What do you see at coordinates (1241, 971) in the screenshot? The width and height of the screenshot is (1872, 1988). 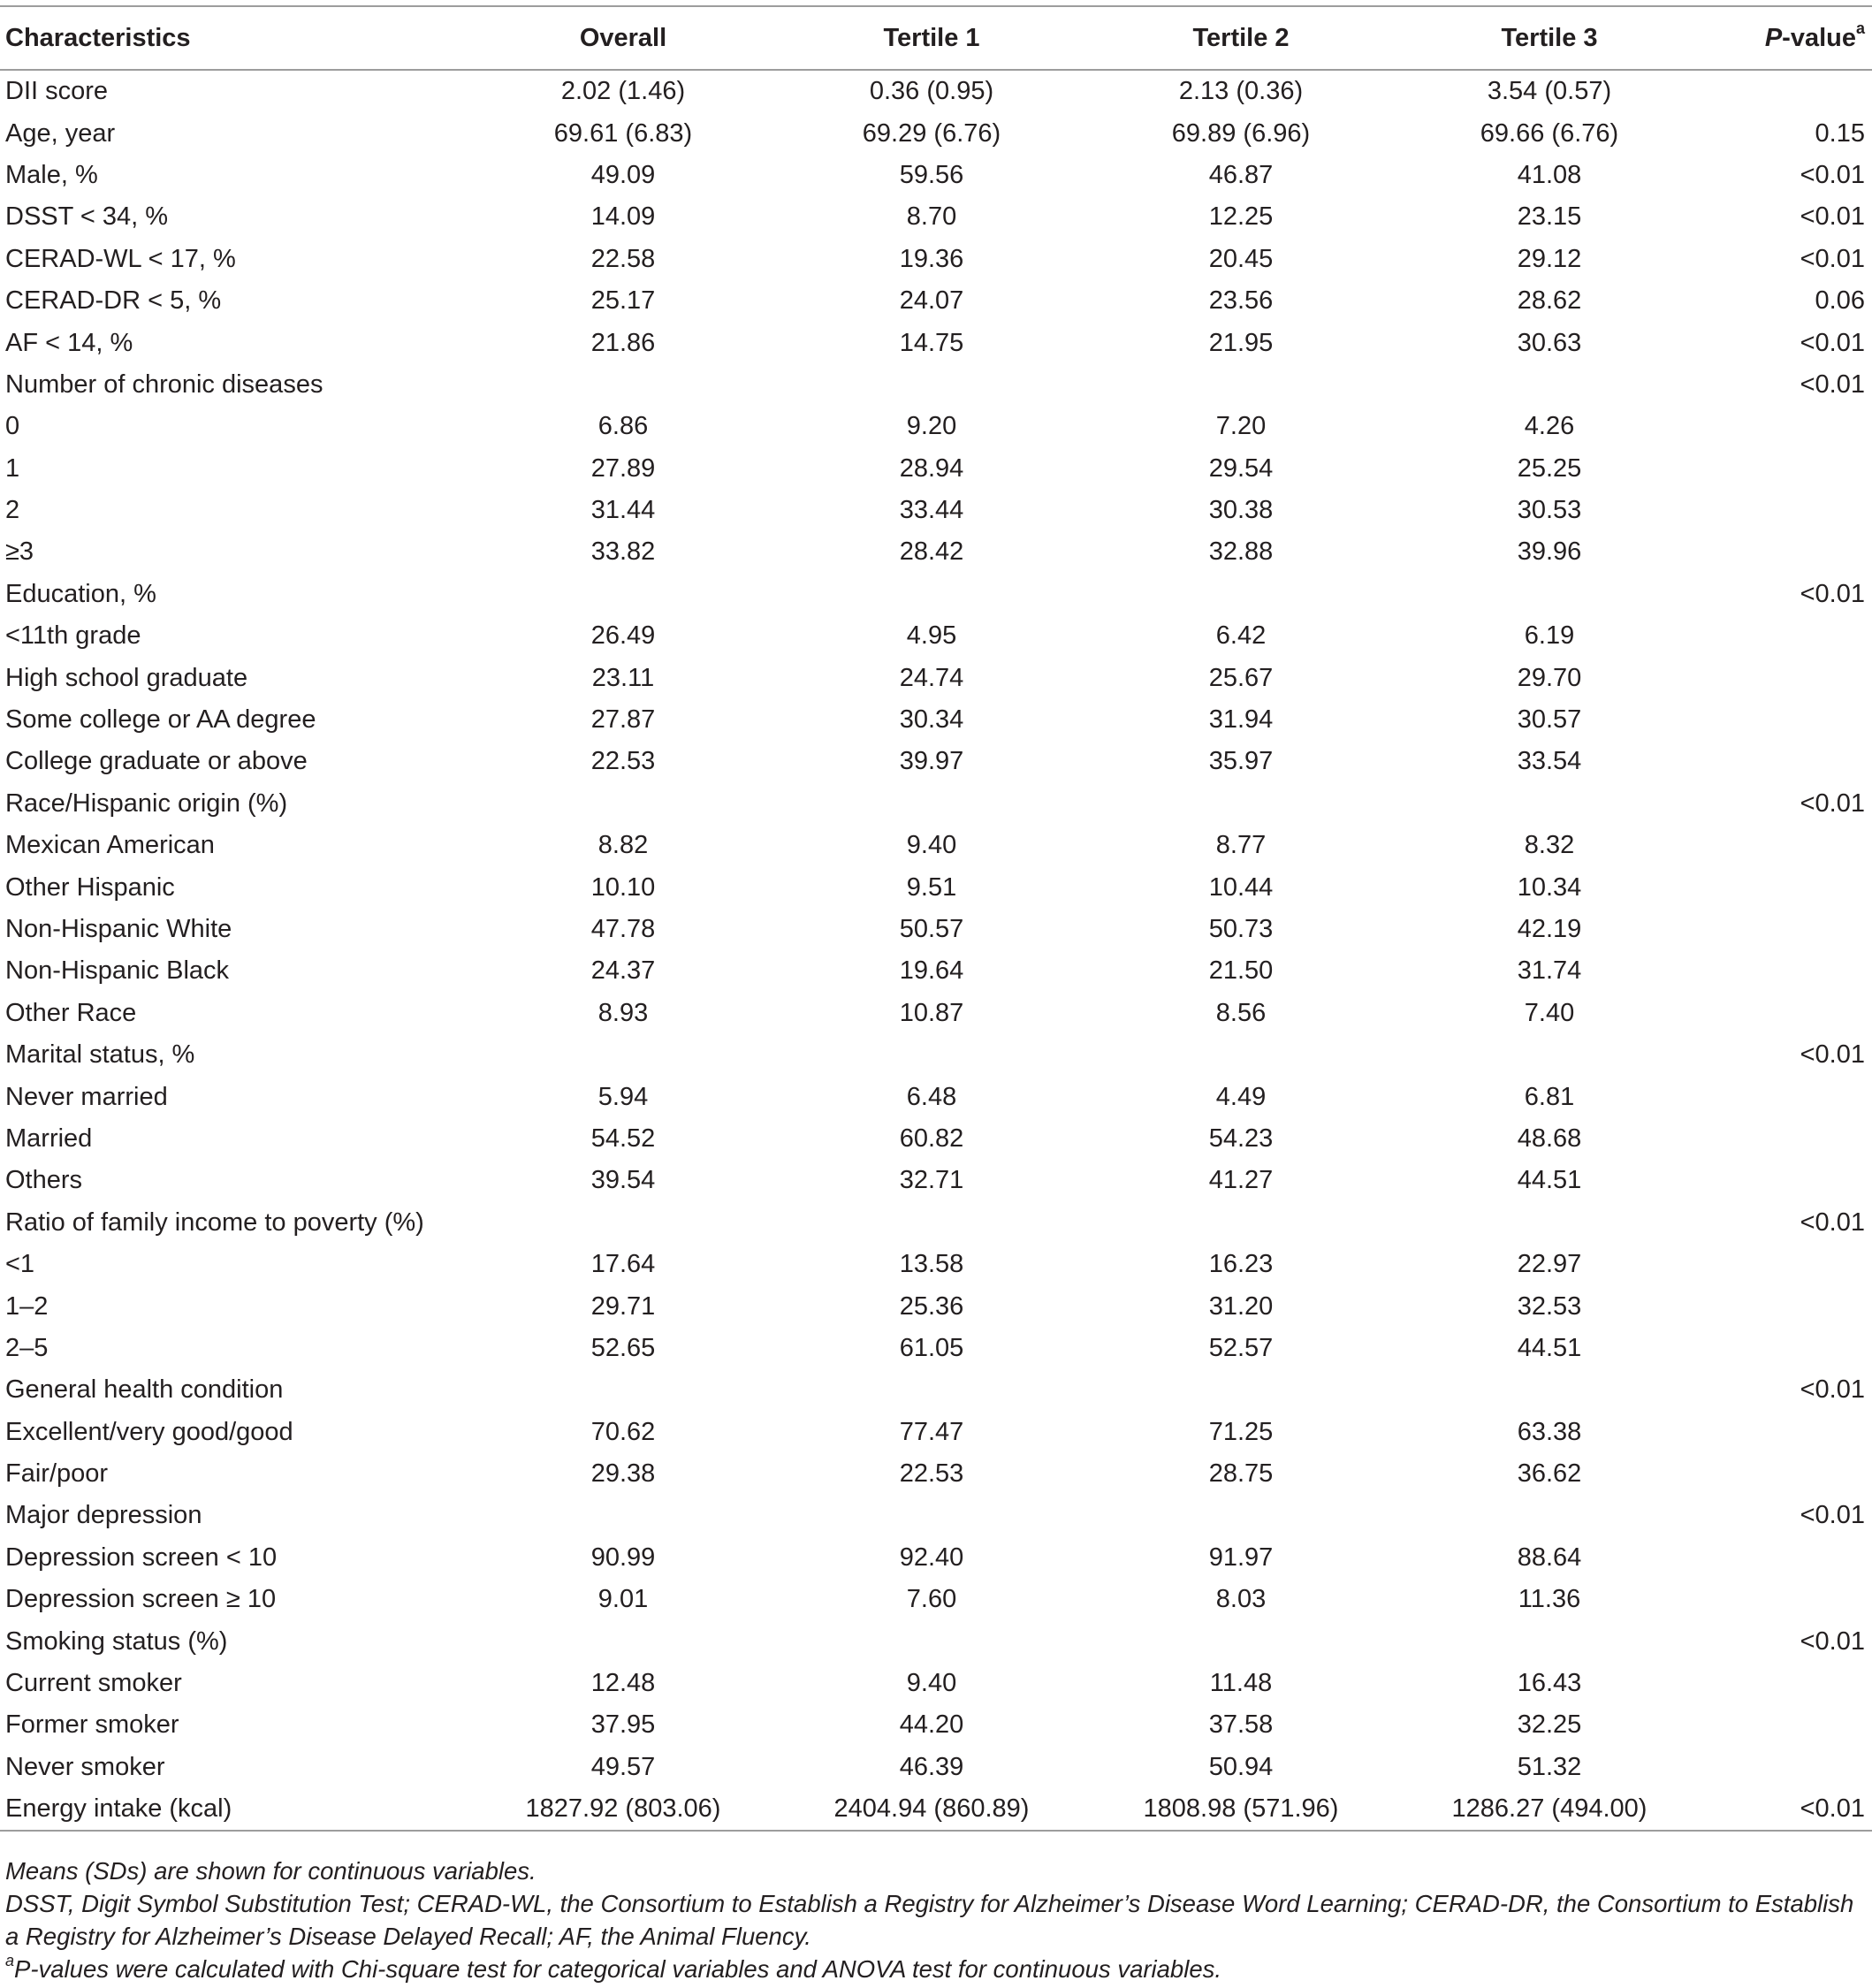 I see `cell-tertile-2: 21.50` at bounding box center [1241, 971].